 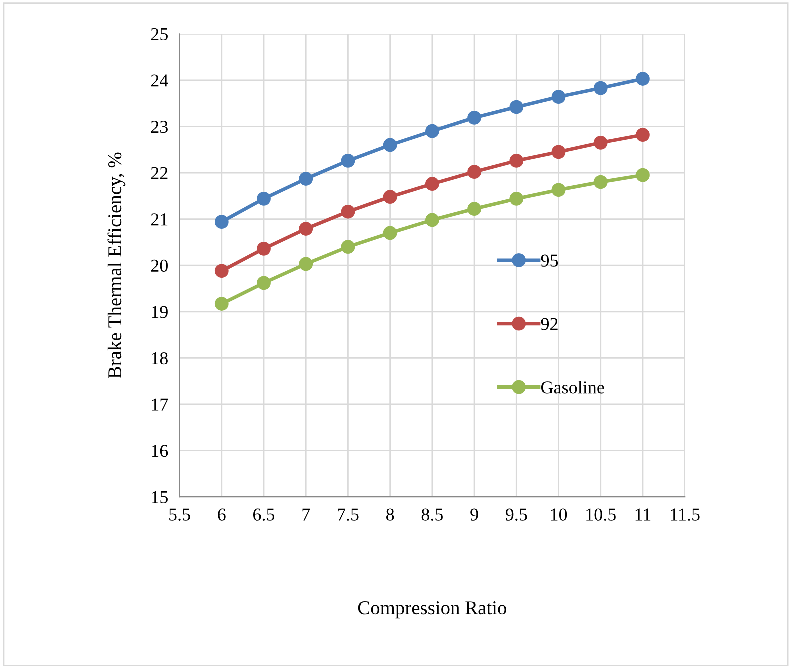 What do you see at coordinates (160, 497) in the screenshot?
I see `y-tick-label: 15` at bounding box center [160, 497].